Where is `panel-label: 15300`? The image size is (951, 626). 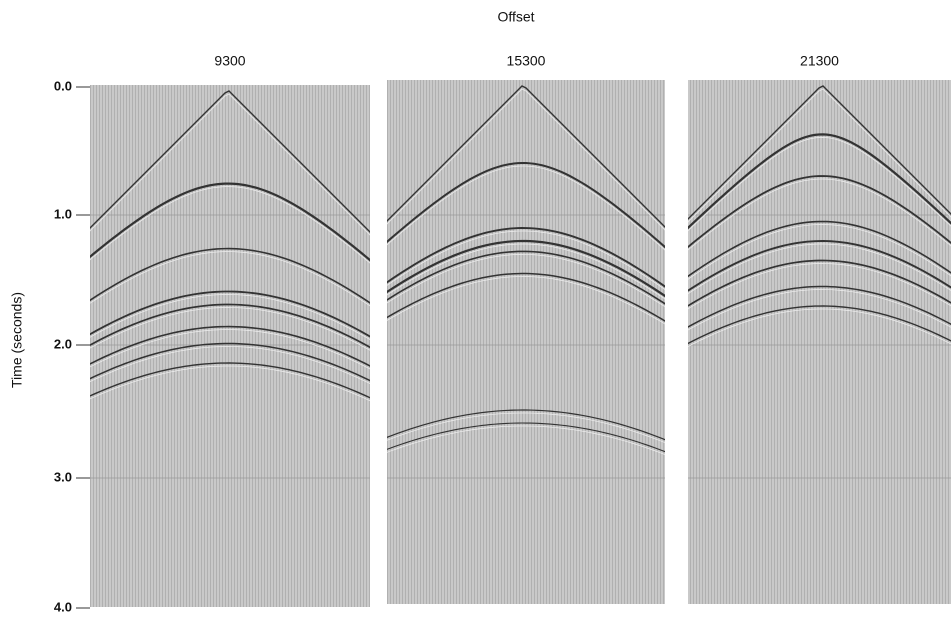
panel-label: 15300 is located at coordinates (526, 61).